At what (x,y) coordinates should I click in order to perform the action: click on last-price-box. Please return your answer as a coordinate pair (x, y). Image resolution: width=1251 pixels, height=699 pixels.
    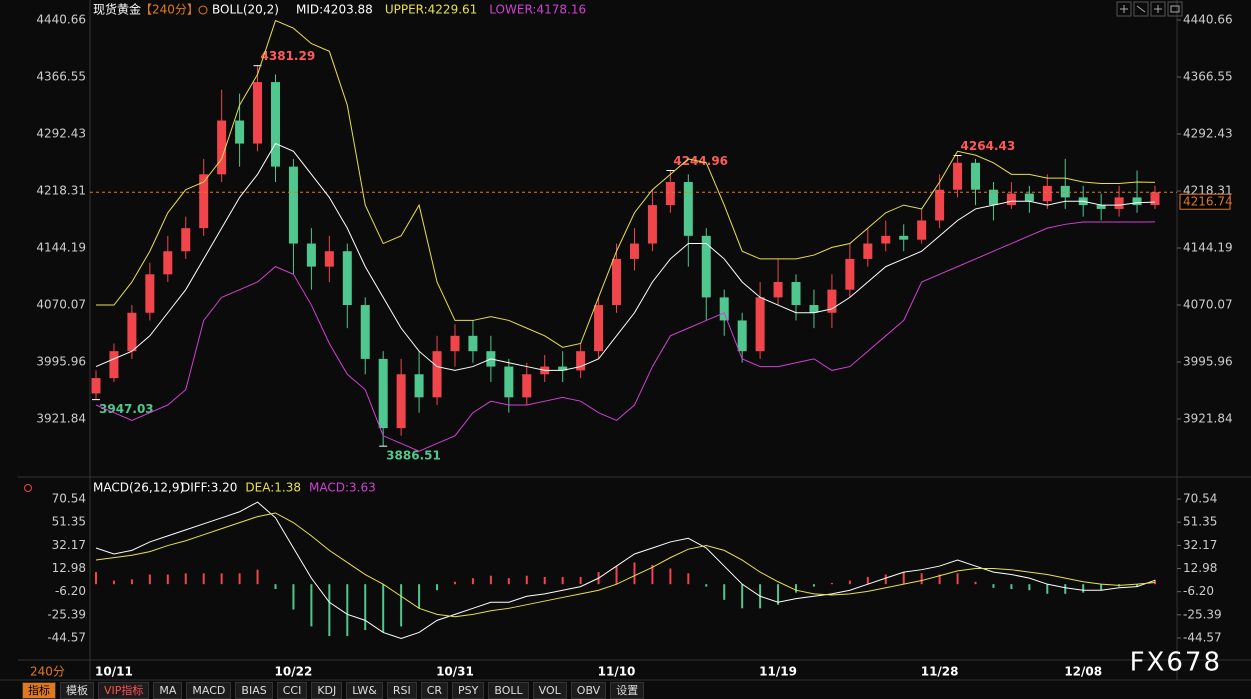
    Looking at the image, I should click on (1205, 201).